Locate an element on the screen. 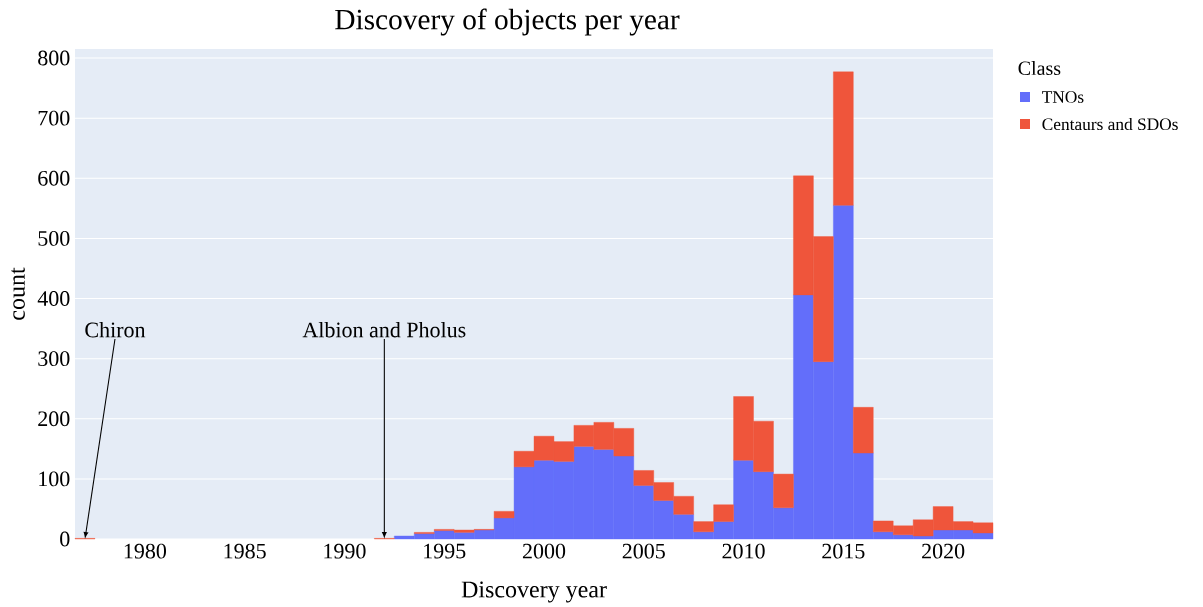 The image size is (1203, 607). legend-title: Class is located at coordinates (1039, 68).